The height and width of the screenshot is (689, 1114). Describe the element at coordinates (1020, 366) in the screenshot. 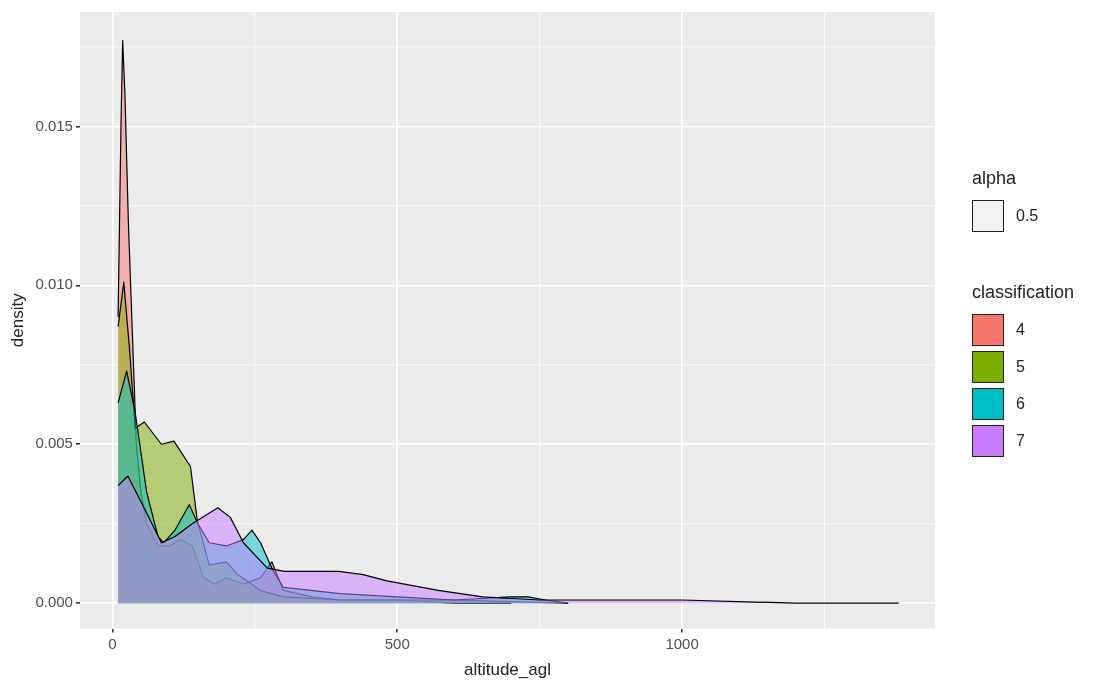

I see `legend-label: 5` at that location.